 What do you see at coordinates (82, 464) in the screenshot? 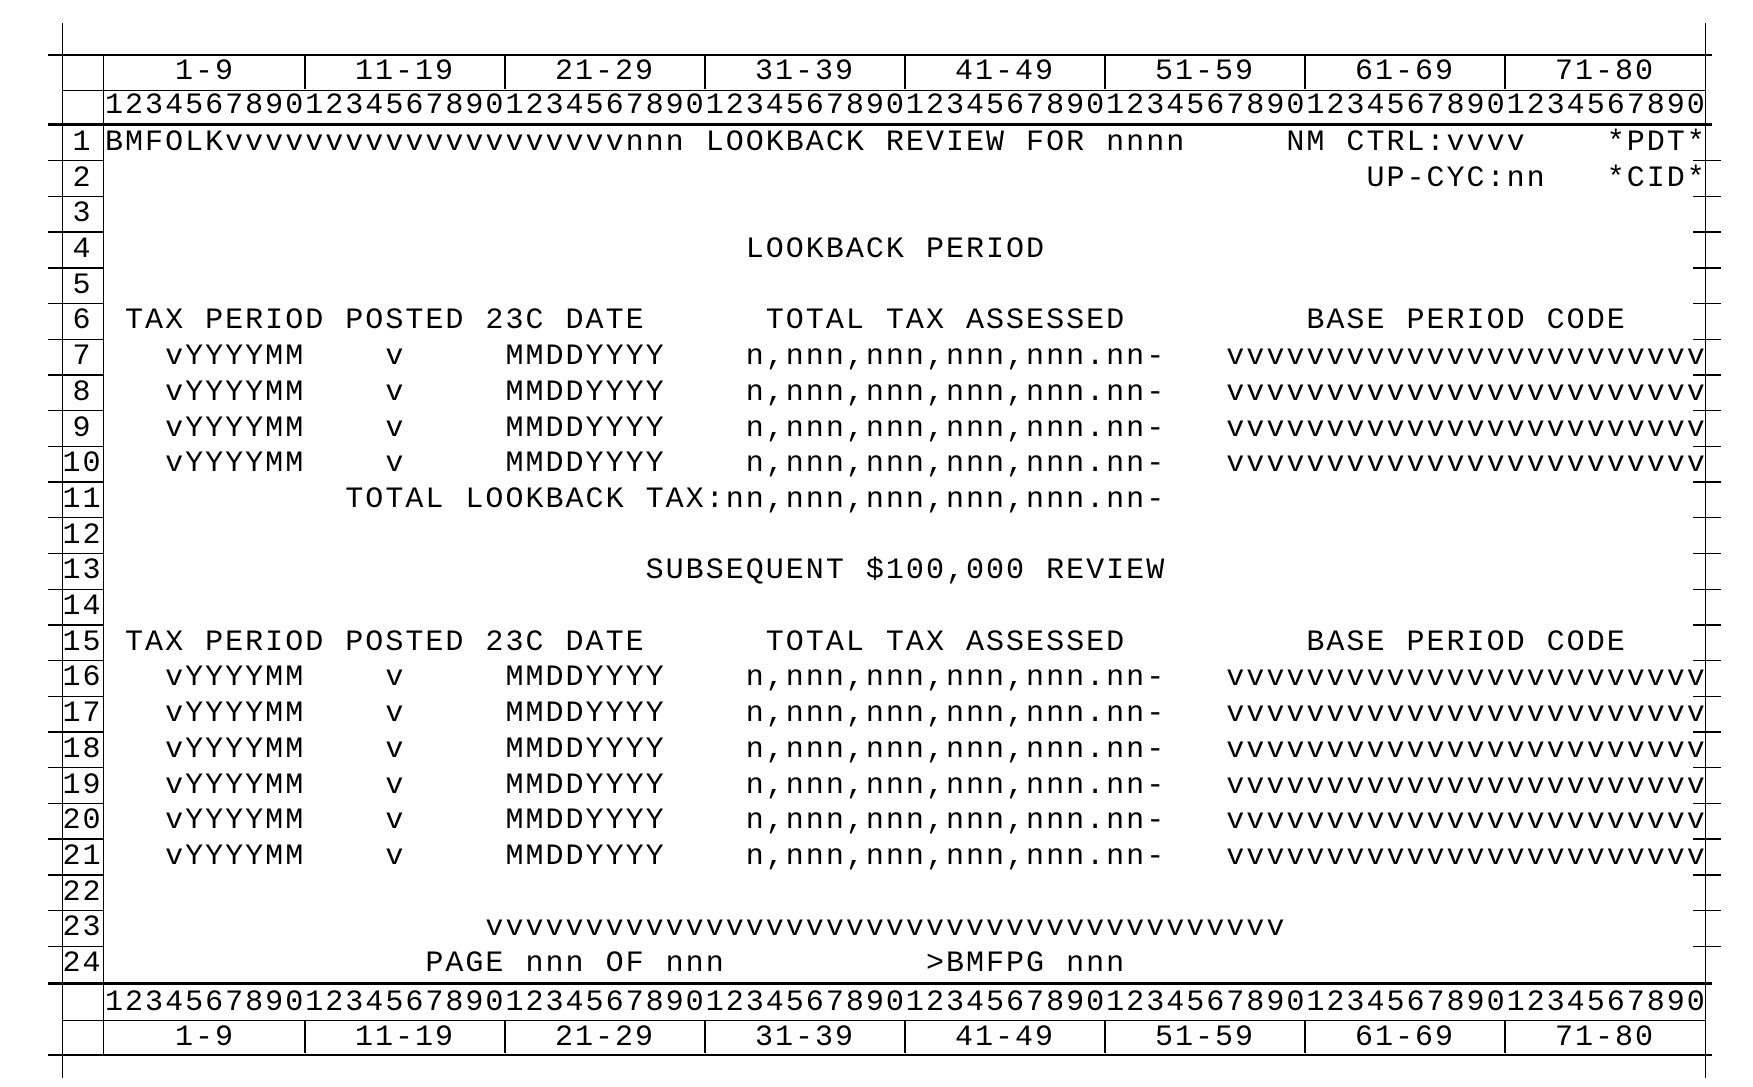
I see `row-number: 10` at bounding box center [82, 464].